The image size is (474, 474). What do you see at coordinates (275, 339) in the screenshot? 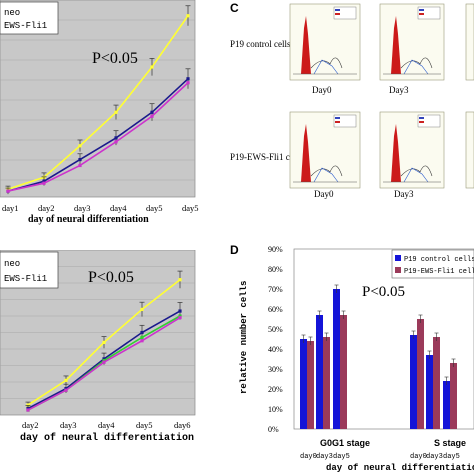
I see `y-tick-labels: 0% 10% 20% 30% 40% 50% 60% 70% 80% 90%` at bounding box center [275, 339].